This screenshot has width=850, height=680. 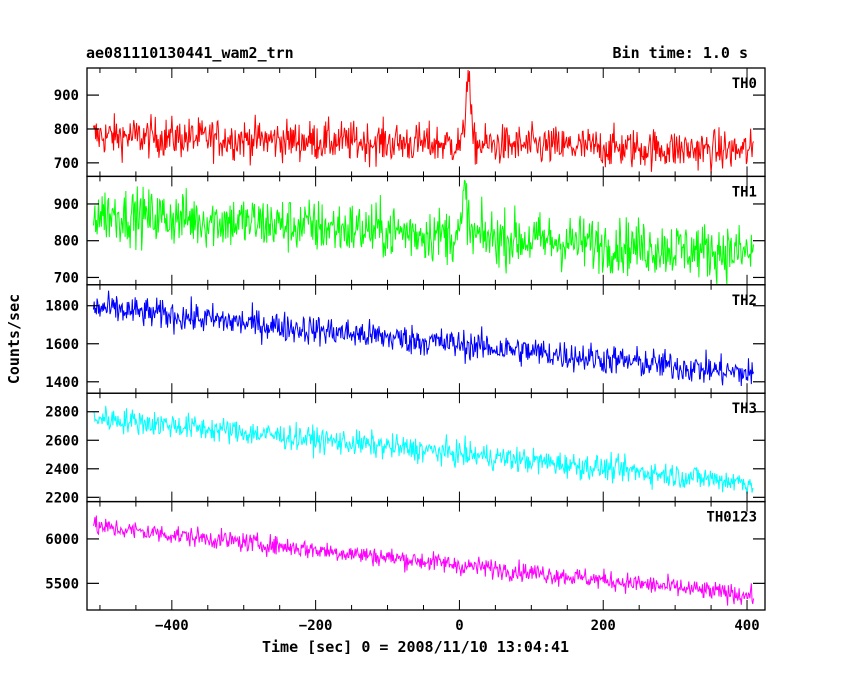 I want to click on panel-frame-th0123, so click(x=426, y=555).